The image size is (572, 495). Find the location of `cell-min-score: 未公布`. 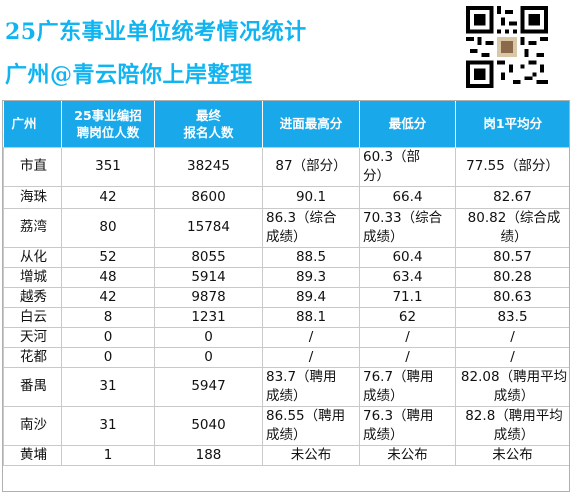

cell-min-score: 未公布 is located at coordinates (407, 455).